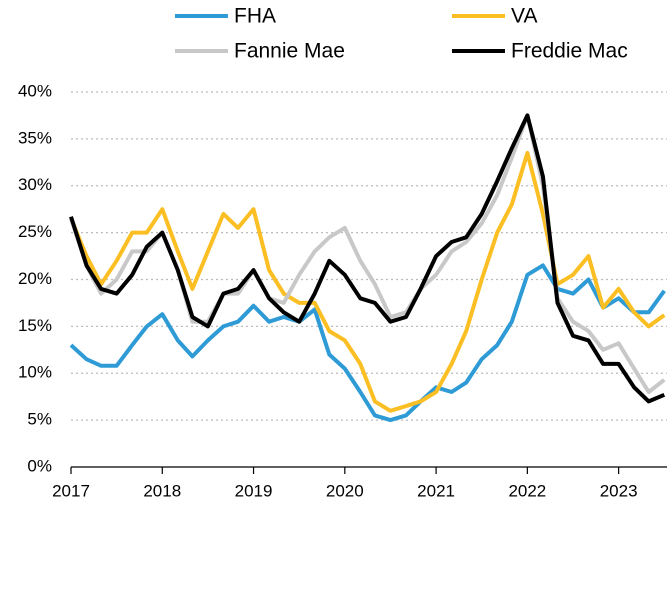  What do you see at coordinates (162, 490) in the screenshot?
I see `x-tick-label: 2018` at bounding box center [162, 490].